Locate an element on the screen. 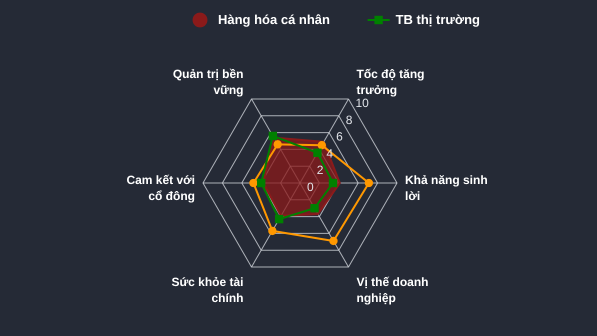  y-tick-label: 0 is located at coordinates (310, 187).